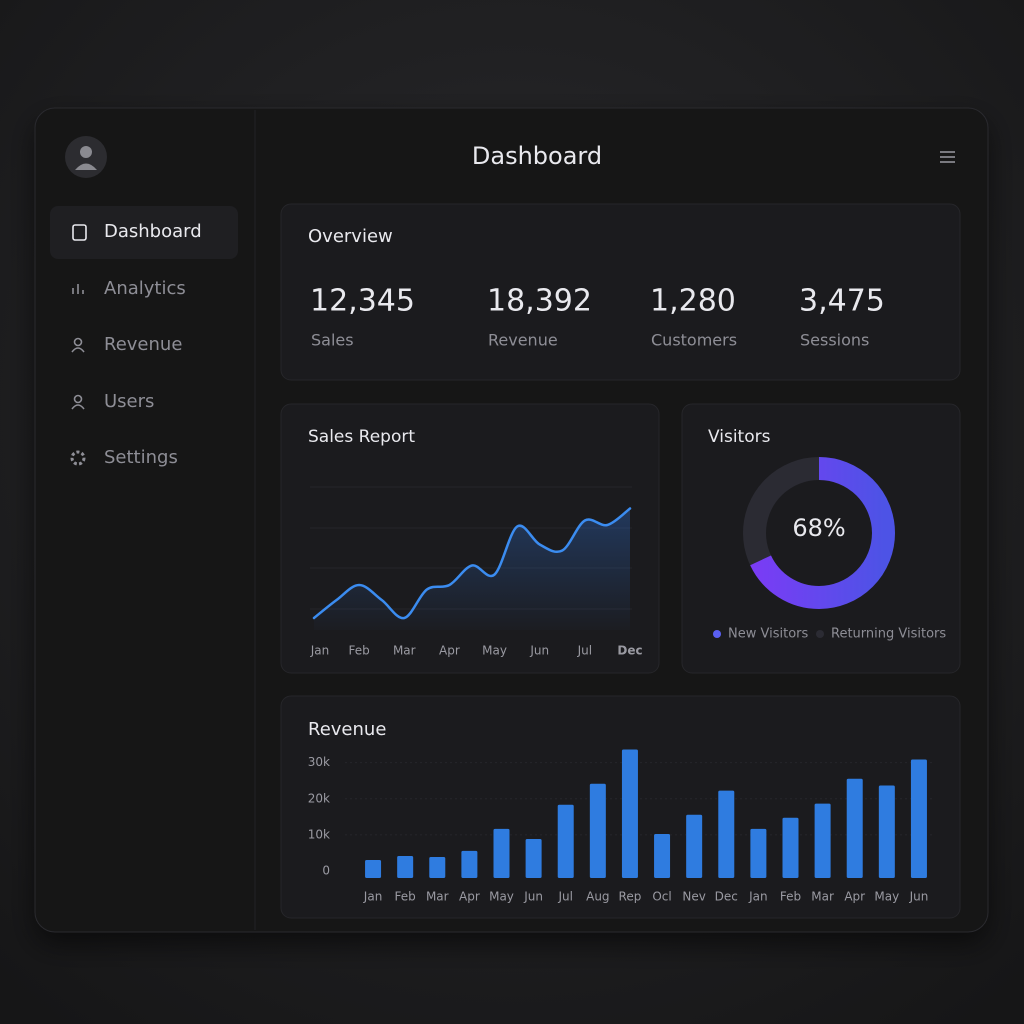  I want to click on nav-dashboard: Dashboard, so click(137, 231).